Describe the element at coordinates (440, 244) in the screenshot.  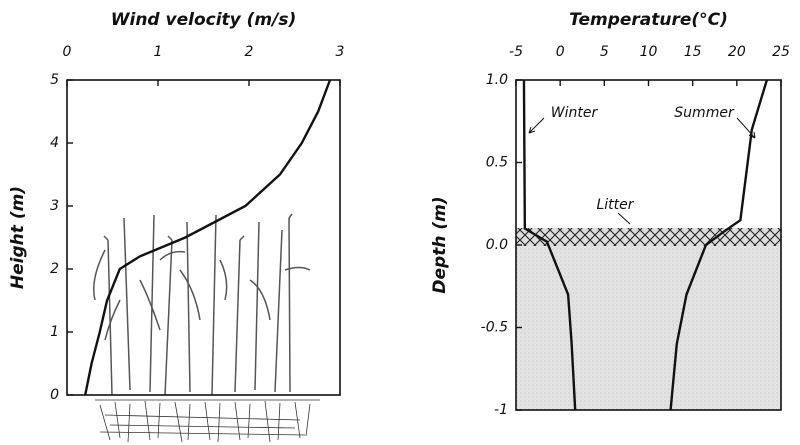
I see `y-axis-title: Depth (m)` at that location.